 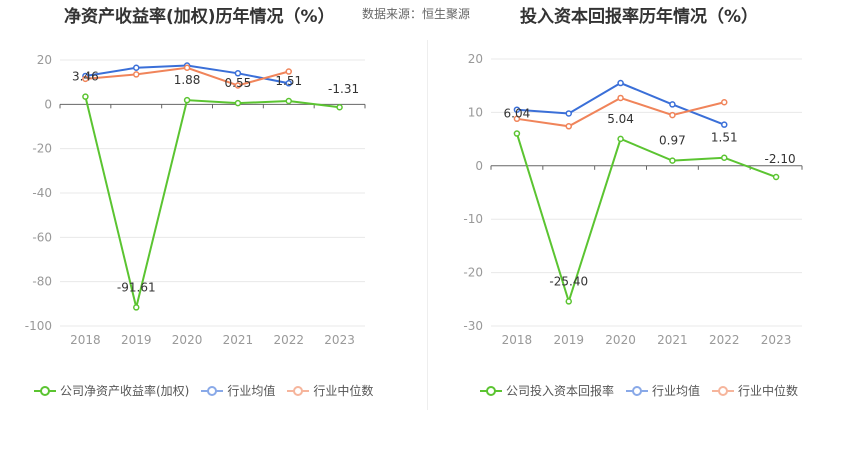 What do you see at coordinates (42, 237) in the screenshot?
I see `roe-y-tick-label: -60` at bounding box center [42, 237].